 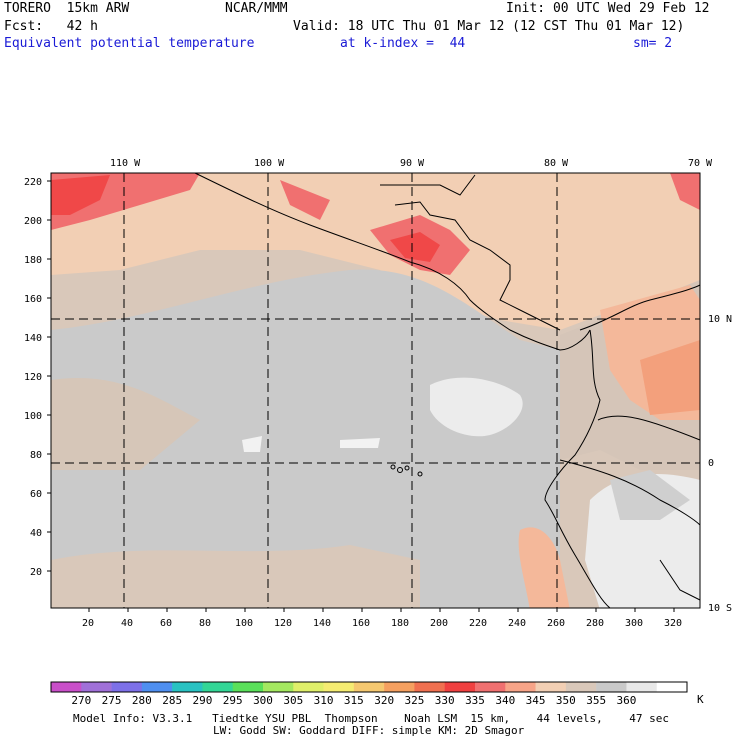 What do you see at coordinates (232, 700) in the screenshot?
I see `colorbar-label: 295` at bounding box center [232, 700].